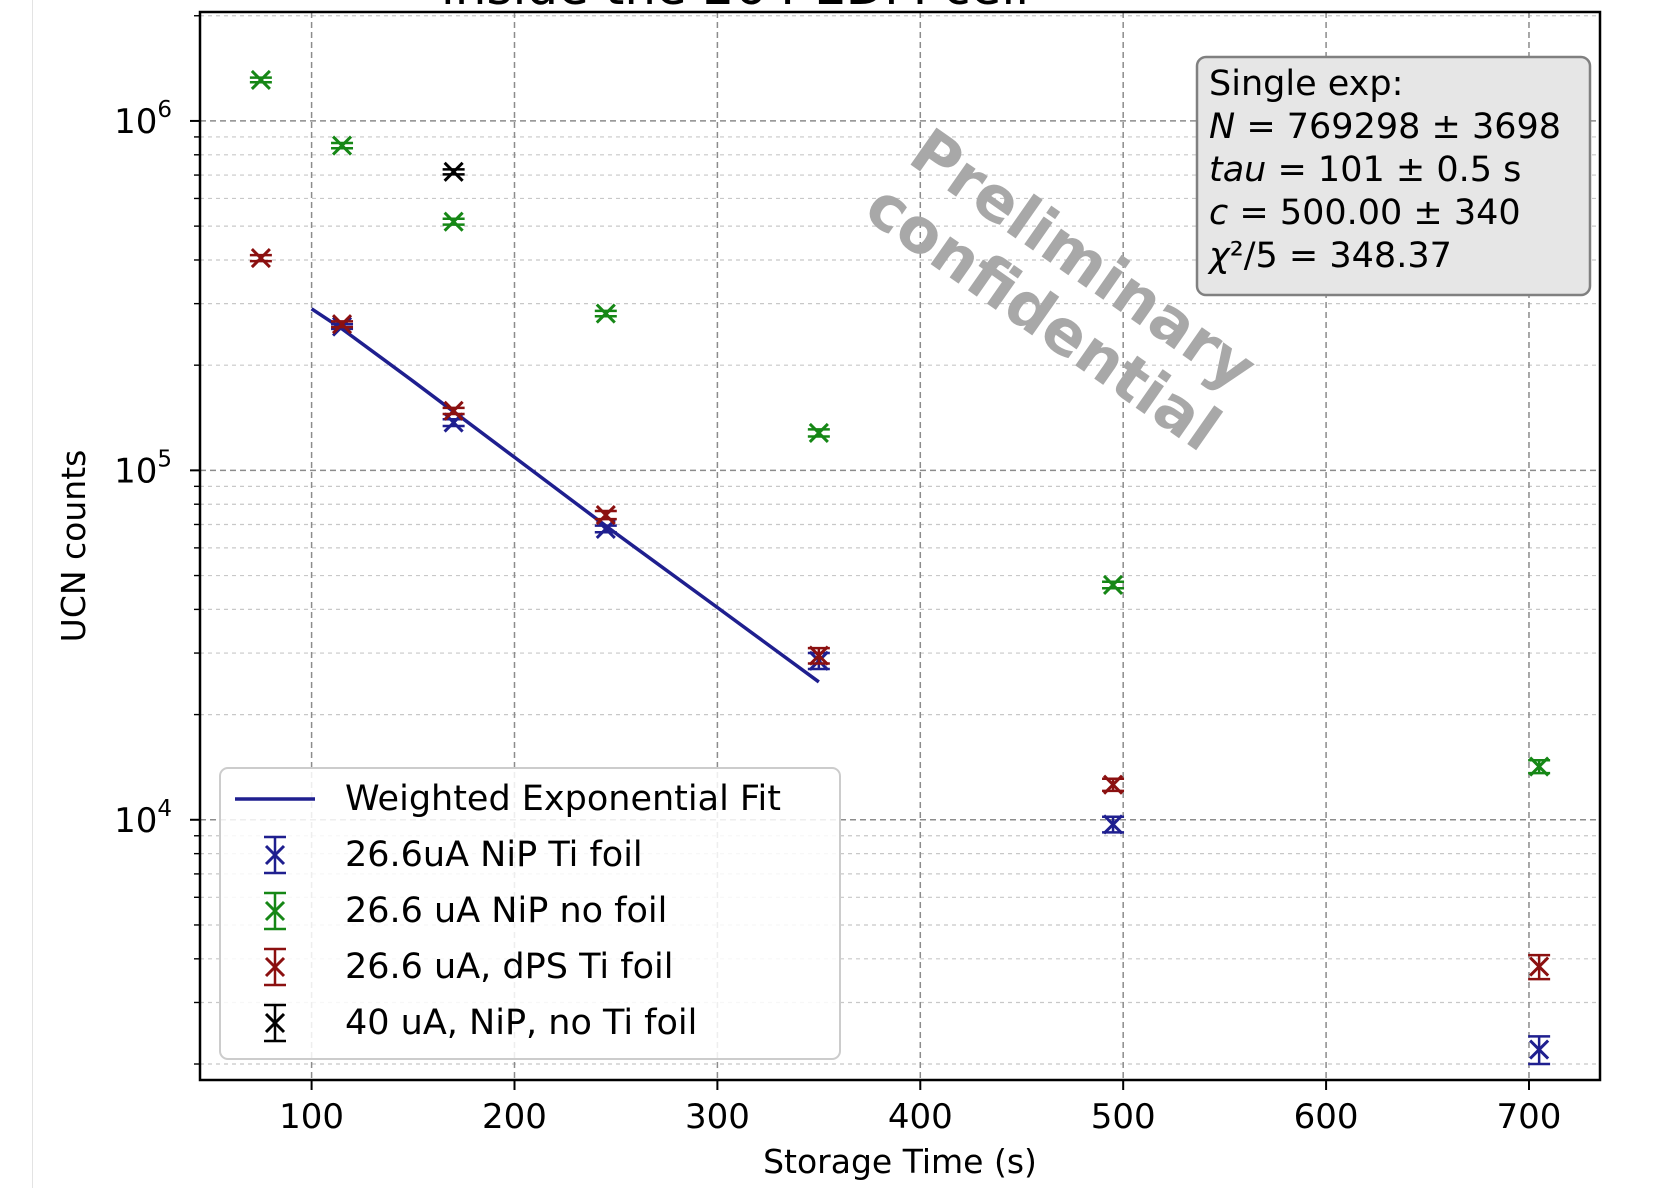  I want to click on chart-title: inside the 264 EDM cell, so click(735, 8).